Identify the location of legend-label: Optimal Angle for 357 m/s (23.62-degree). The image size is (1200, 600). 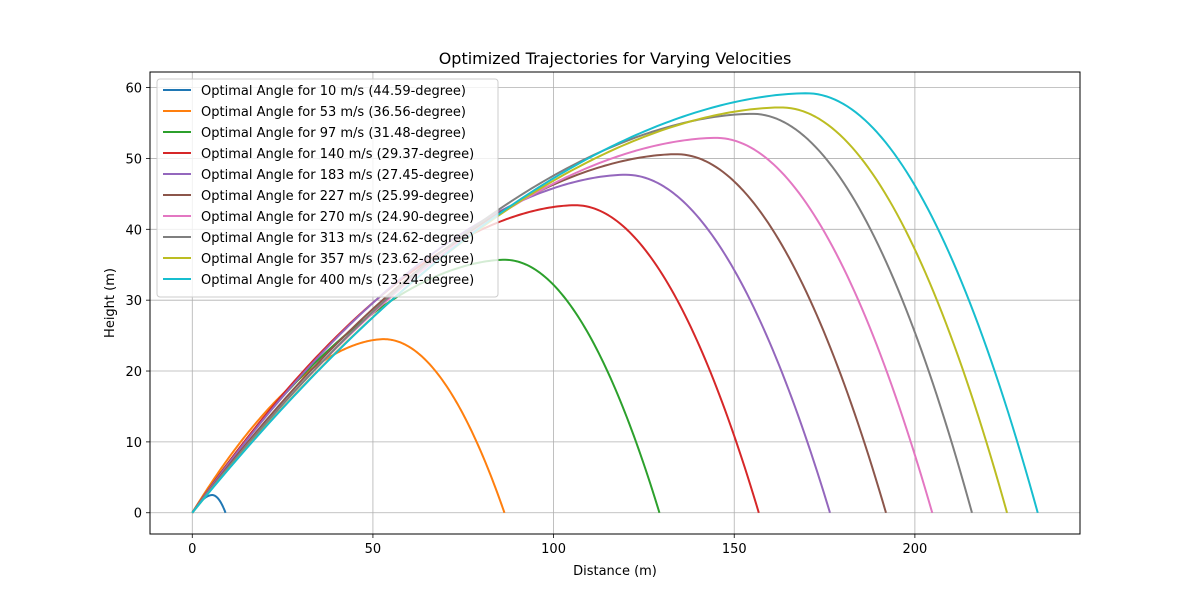
(337, 259).